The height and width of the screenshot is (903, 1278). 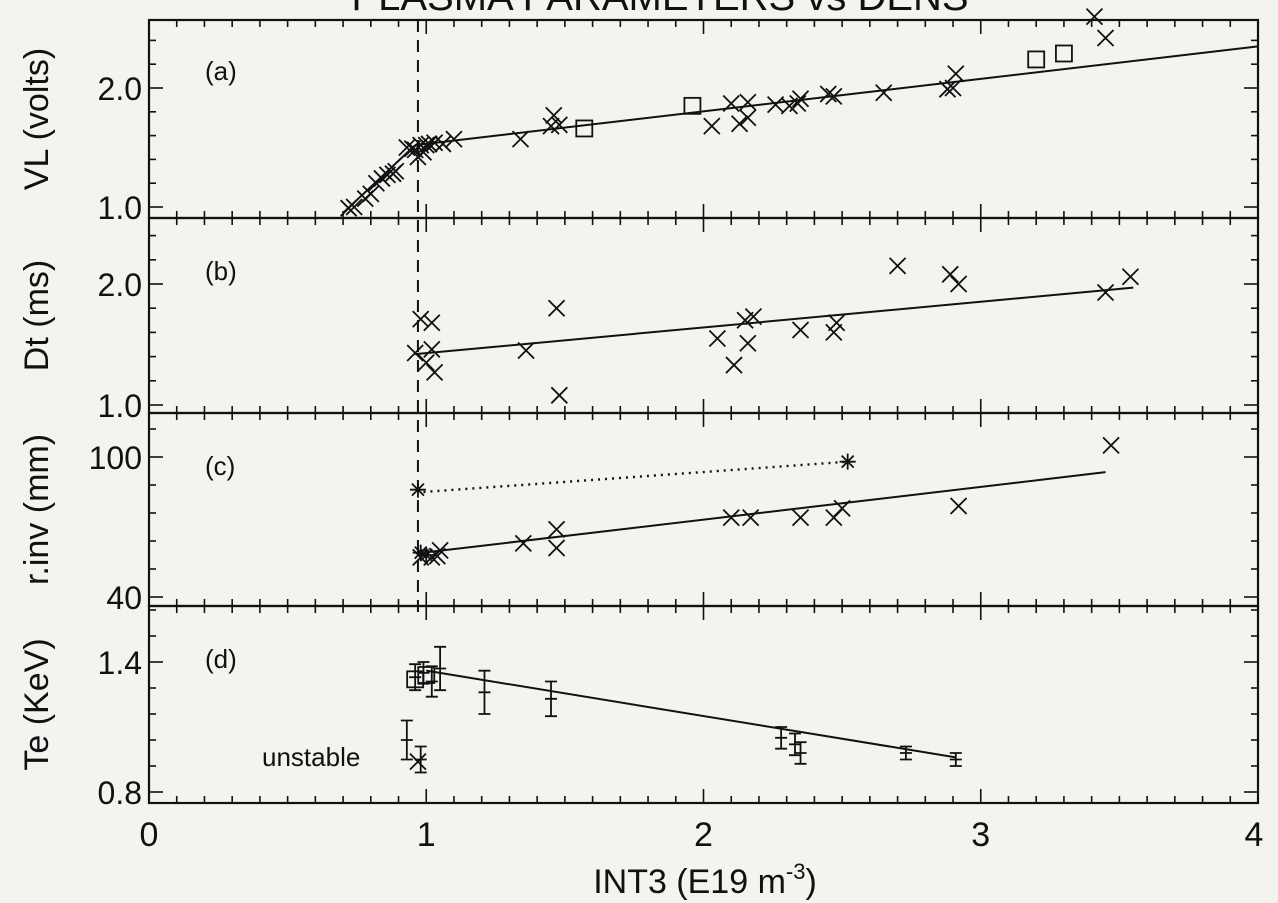 I want to click on x-tick-label: 2, so click(x=703, y=835).